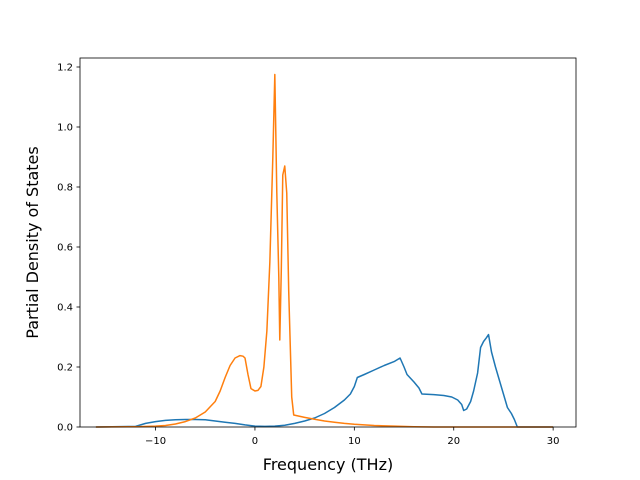 The image size is (640, 480). What do you see at coordinates (65, 368) in the screenshot?
I see `y-tick-label: 0.2` at bounding box center [65, 368].